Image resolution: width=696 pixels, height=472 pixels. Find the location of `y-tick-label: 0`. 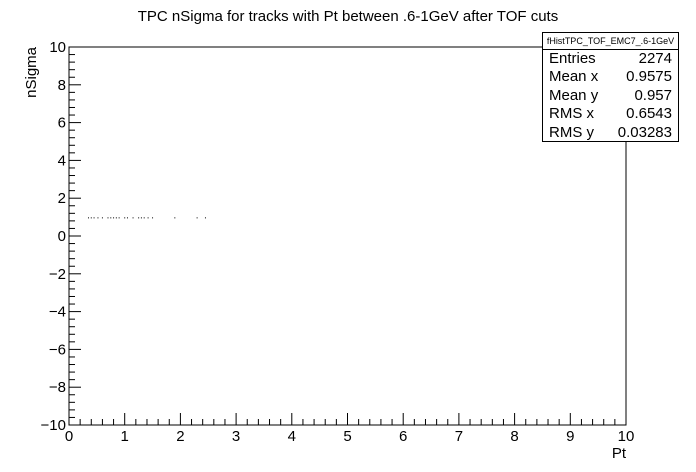

y-tick-label: 0 is located at coordinates (62, 236).